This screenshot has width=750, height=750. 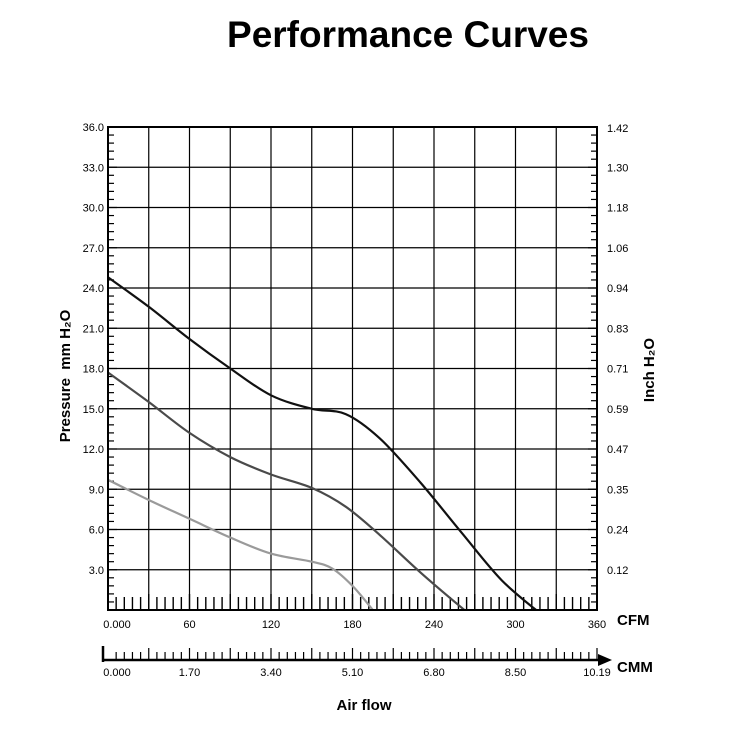 I want to click on series-line-low-speed, so click(x=241, y=544).